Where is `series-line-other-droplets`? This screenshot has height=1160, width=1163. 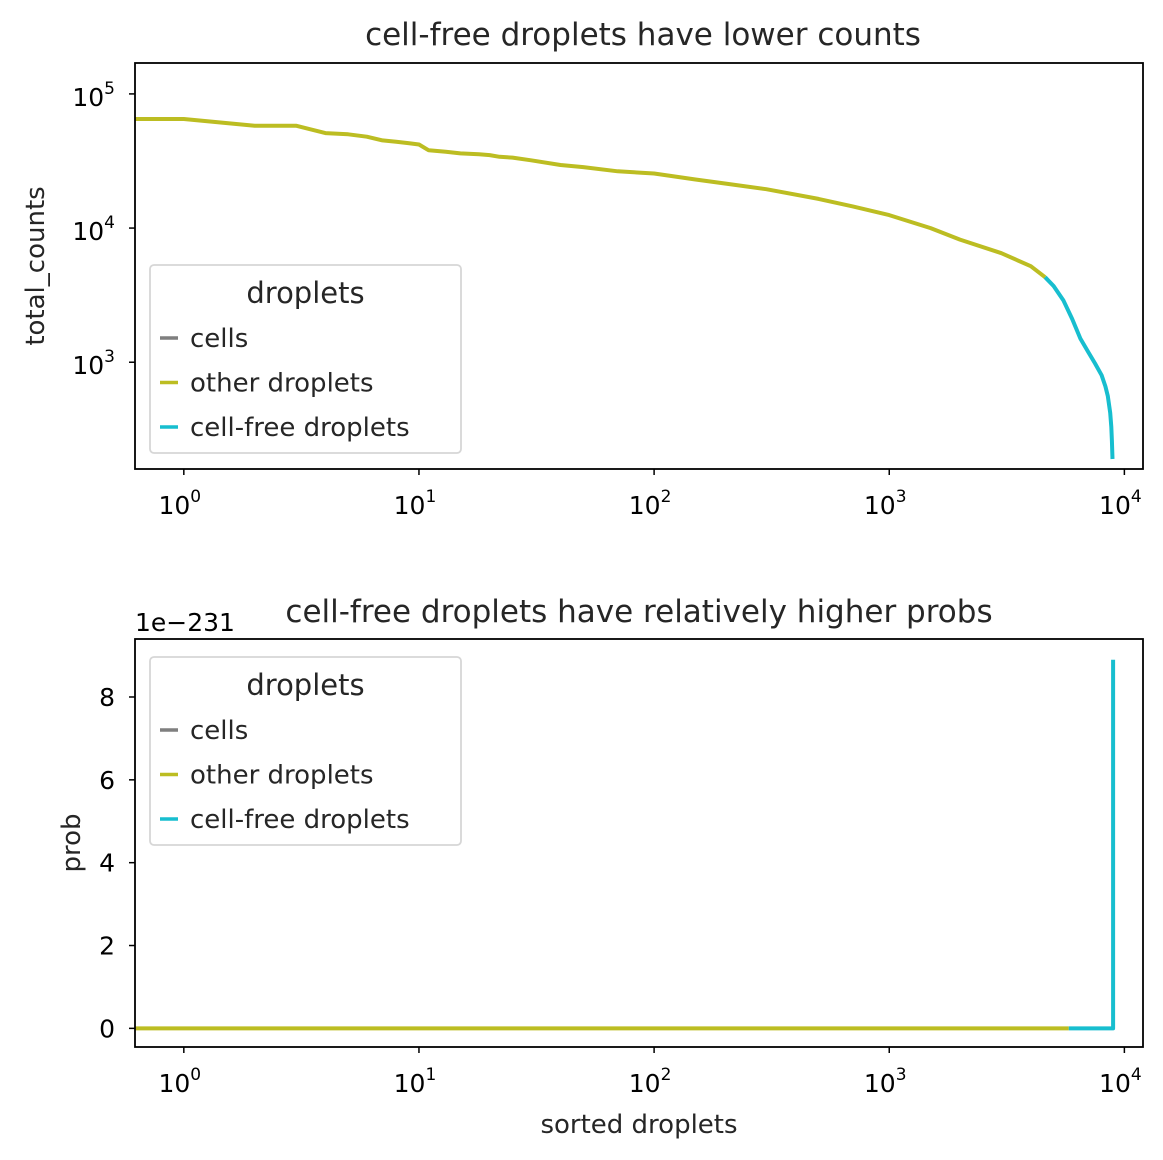
series-line-other-droplets is located at coordinates (591, 198).